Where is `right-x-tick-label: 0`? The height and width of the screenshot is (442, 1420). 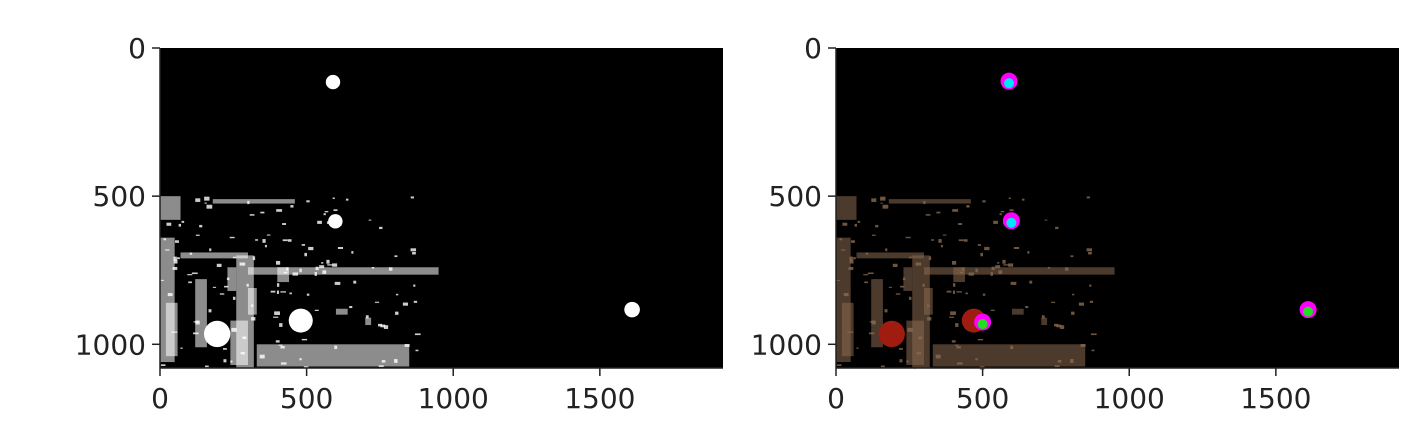 right-x-tick-label: 0 is located at coordinates (836, 398).